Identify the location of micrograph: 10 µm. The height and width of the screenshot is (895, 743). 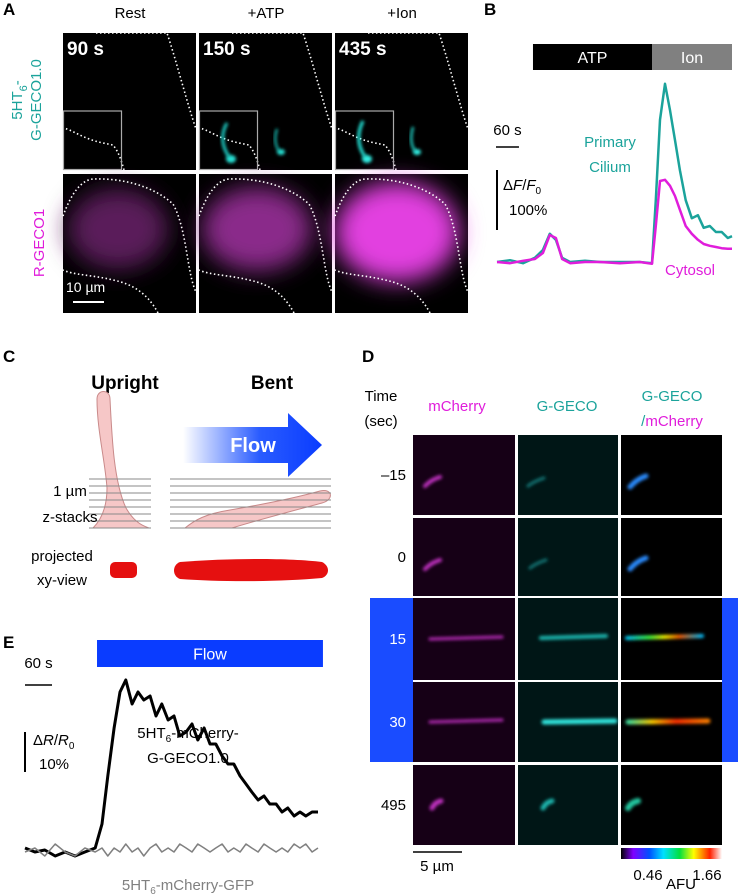
(129, 244).